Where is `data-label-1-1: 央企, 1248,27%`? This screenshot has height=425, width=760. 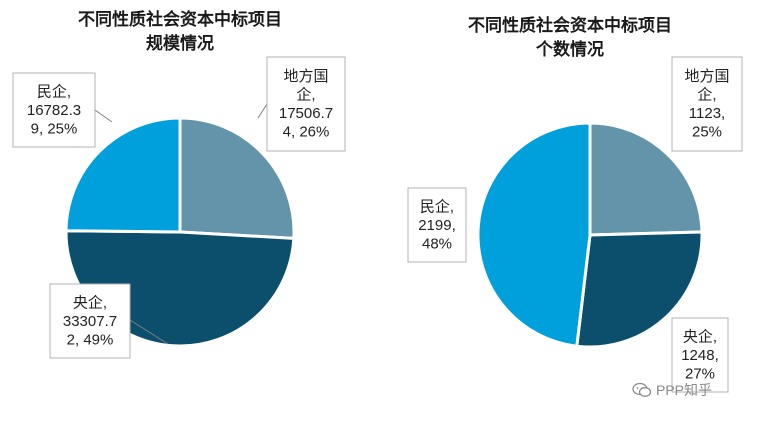
data-label-1-1: 央企, 1248,27% is located at coordinates (700, 355).